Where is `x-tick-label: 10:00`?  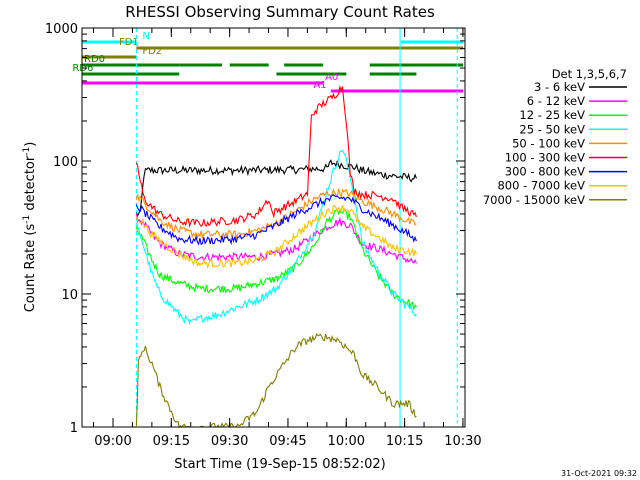
x-tick-label: 10:00 is located at coordinates (346, 441).